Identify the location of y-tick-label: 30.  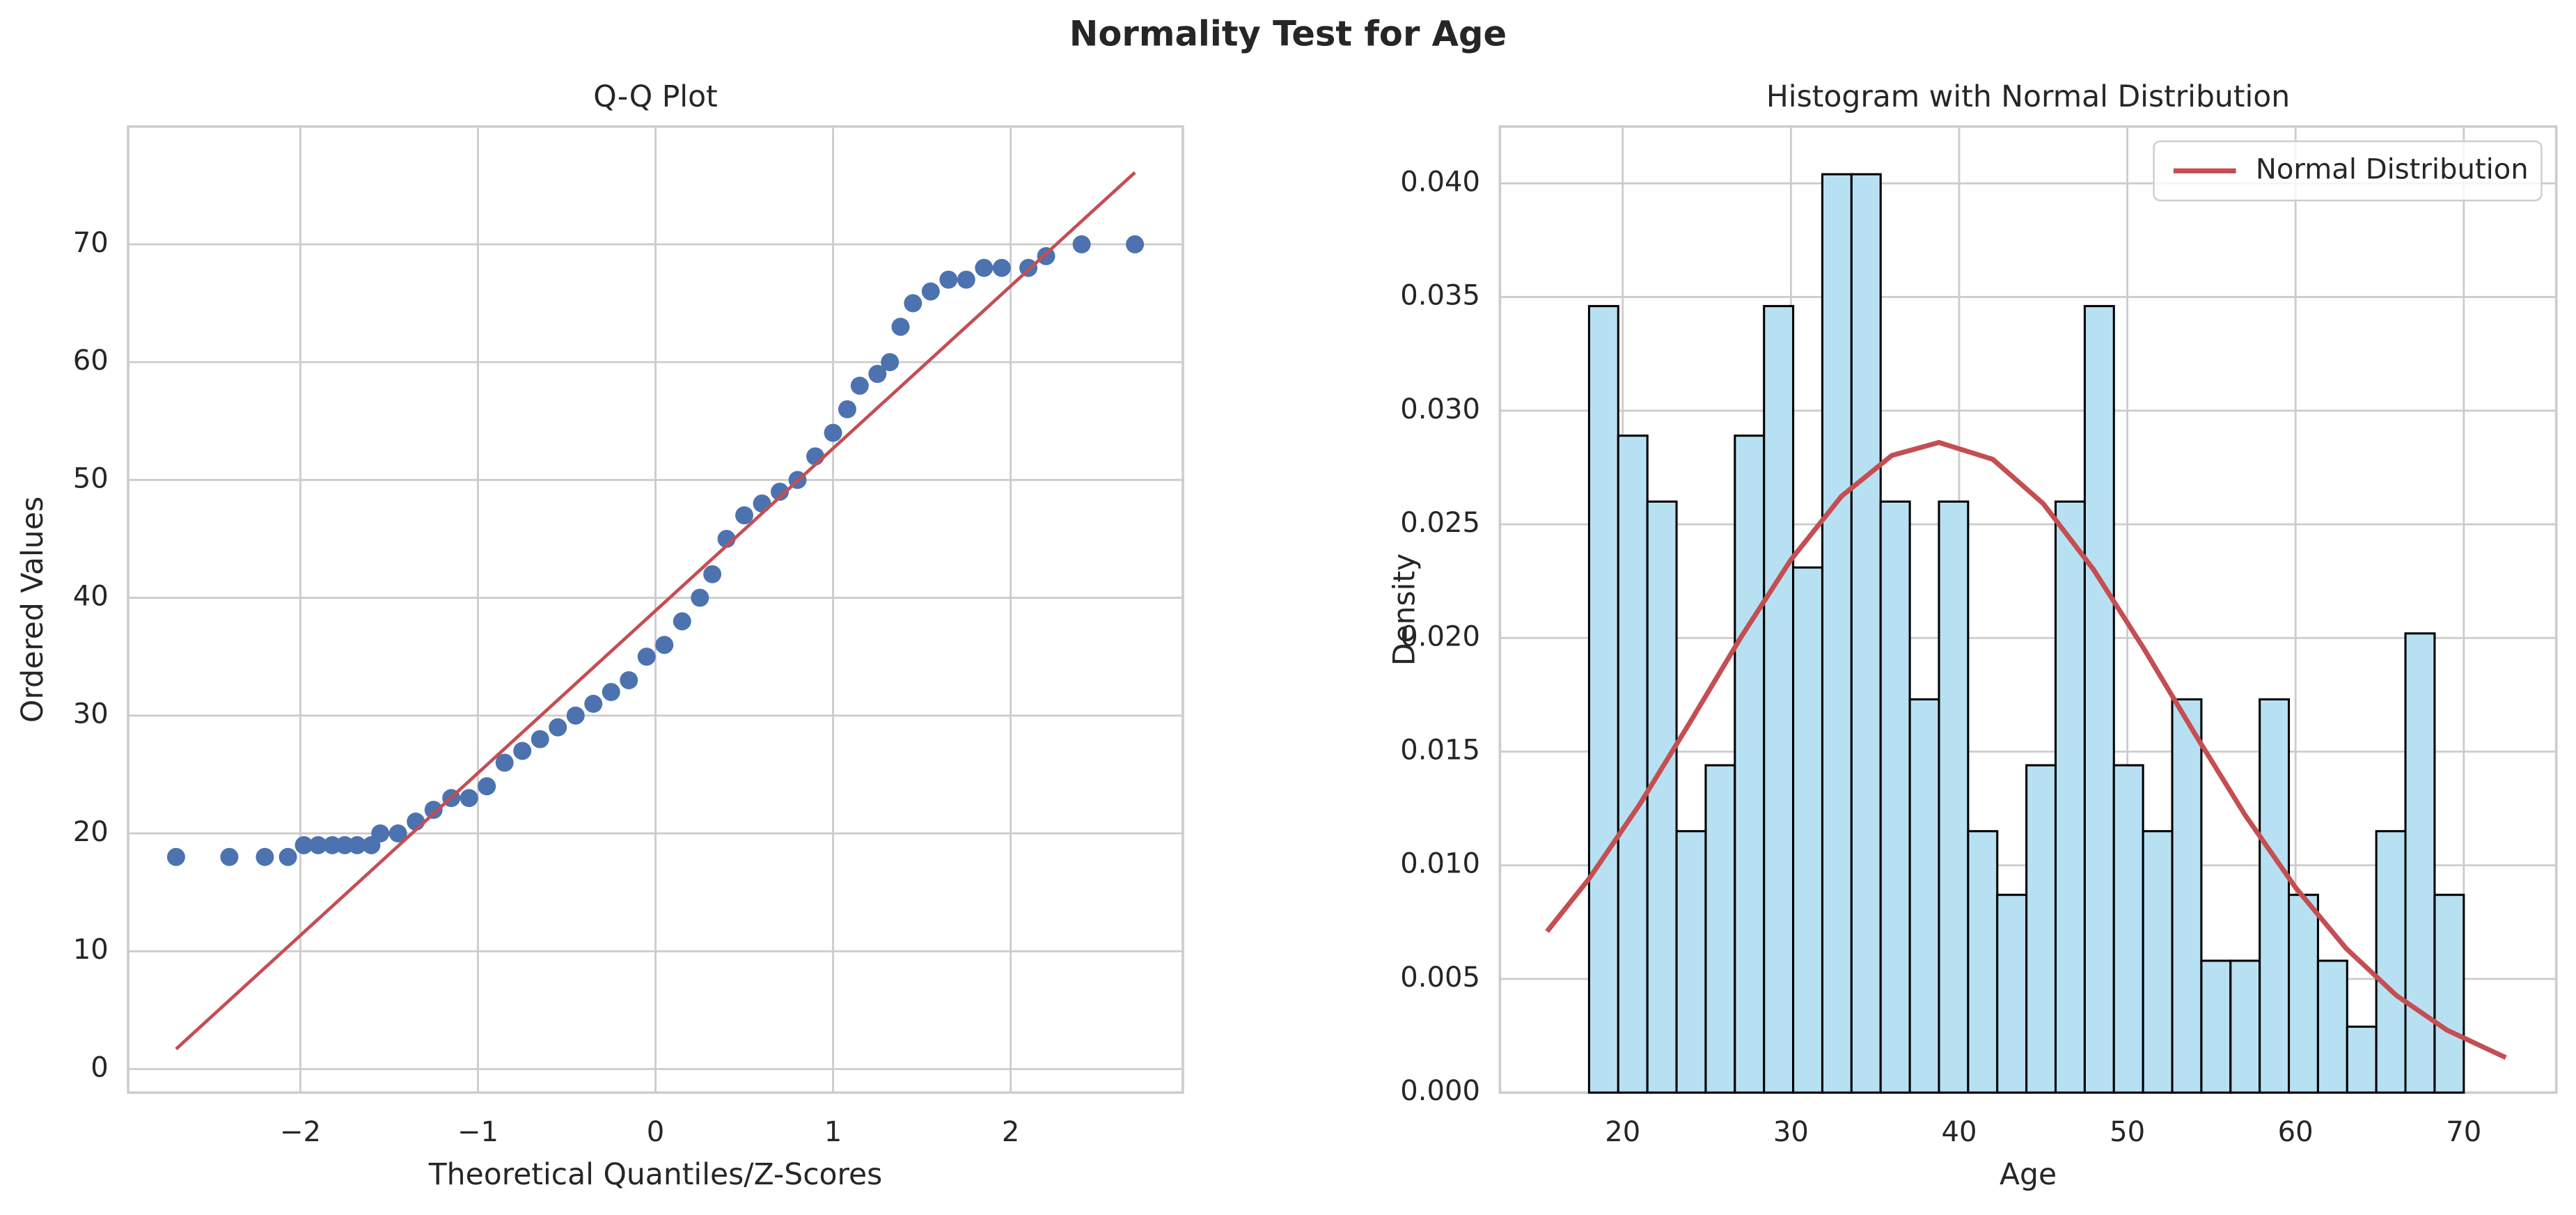
(91, 714).